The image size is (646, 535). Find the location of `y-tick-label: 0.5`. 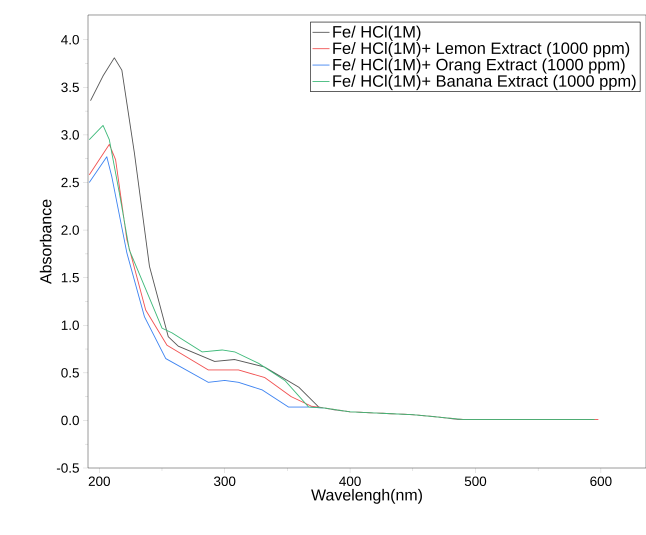

y-tick-label: 0.5 is located at coordinates (70, 373).